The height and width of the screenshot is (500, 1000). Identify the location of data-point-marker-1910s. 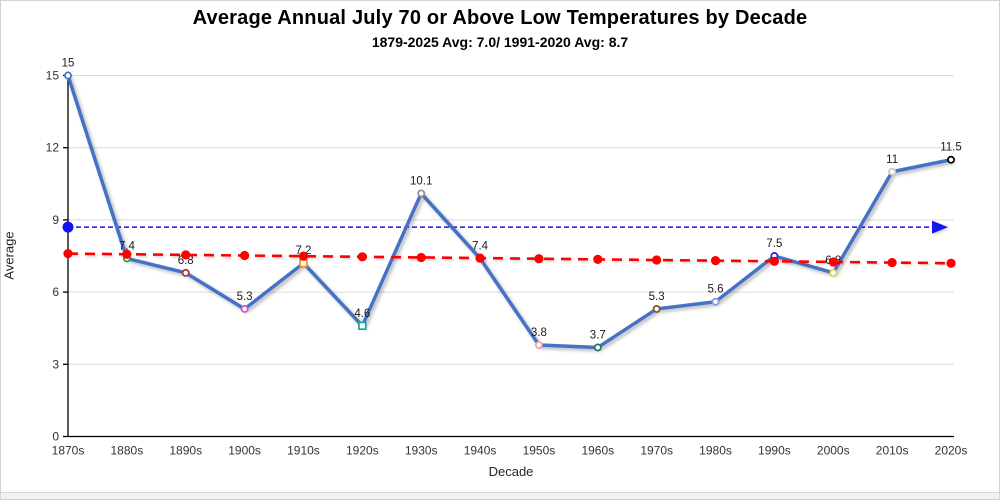
(303, 263).